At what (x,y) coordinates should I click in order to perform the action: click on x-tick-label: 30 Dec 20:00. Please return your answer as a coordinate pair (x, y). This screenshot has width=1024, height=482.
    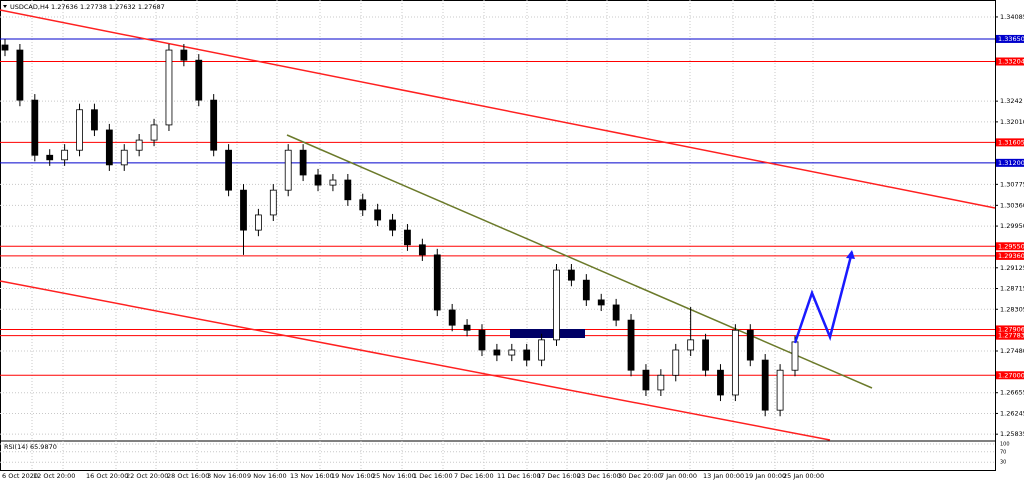
    Looking at the image, I should click on (640, 476).